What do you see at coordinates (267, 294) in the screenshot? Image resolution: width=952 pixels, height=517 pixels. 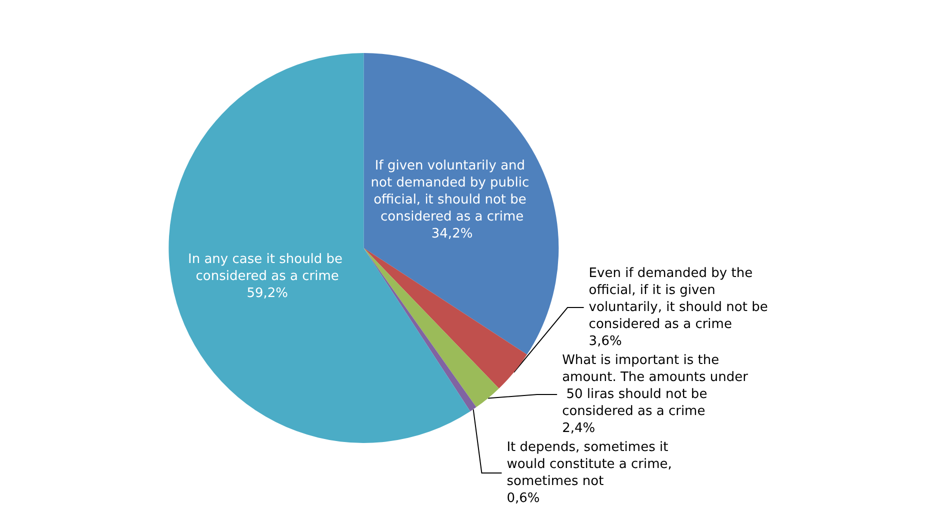 I see `data-label: 59,2%` at bounding box center [267, 294].